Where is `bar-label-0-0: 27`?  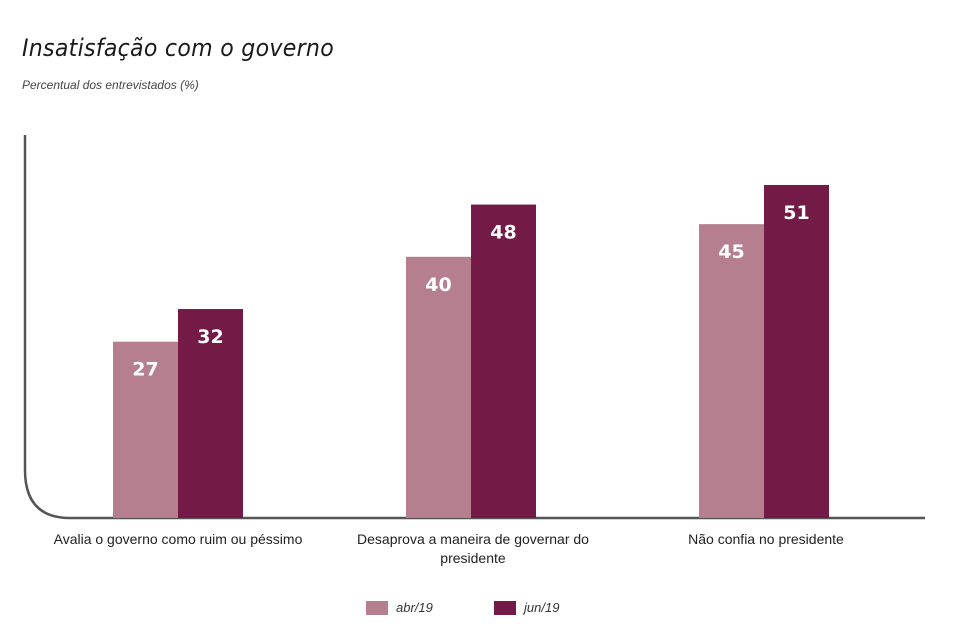
bar-label-0-0: 27 is located at coordinates (145, 370).